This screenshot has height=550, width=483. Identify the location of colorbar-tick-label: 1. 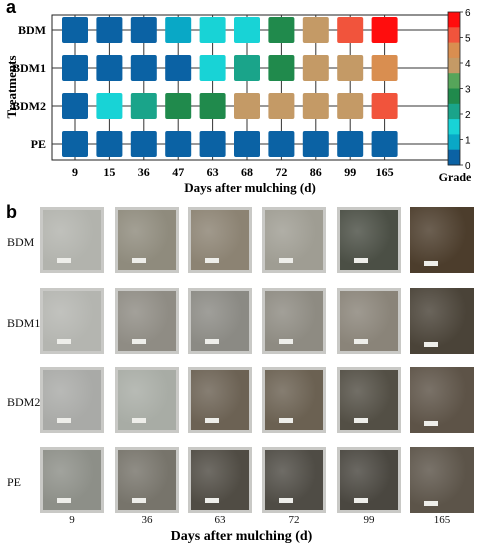
(468, 141).